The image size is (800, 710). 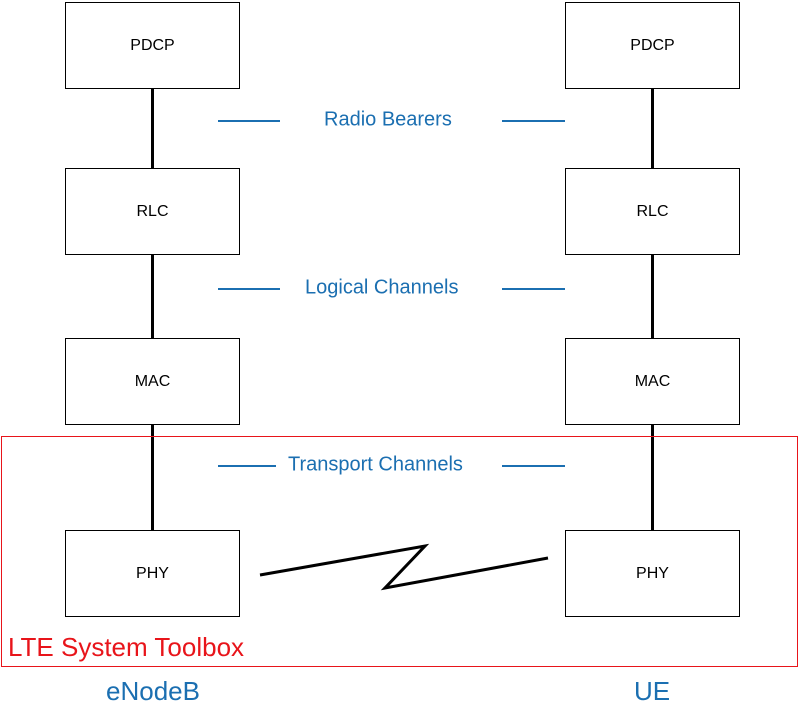 I want to click on transport-channels-dash-right, so click(x=533, y=466).